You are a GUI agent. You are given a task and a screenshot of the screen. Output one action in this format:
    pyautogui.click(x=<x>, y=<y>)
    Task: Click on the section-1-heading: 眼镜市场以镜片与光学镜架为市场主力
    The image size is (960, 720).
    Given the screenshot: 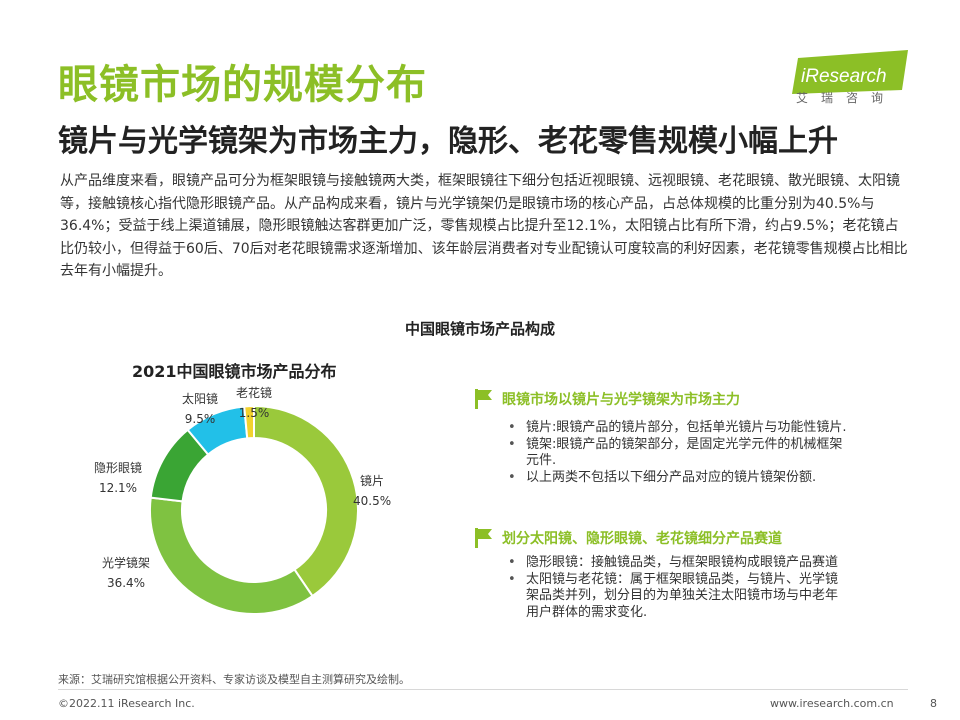 What is the action you would take?
    pyautogui.click(x=607, y=399)
    